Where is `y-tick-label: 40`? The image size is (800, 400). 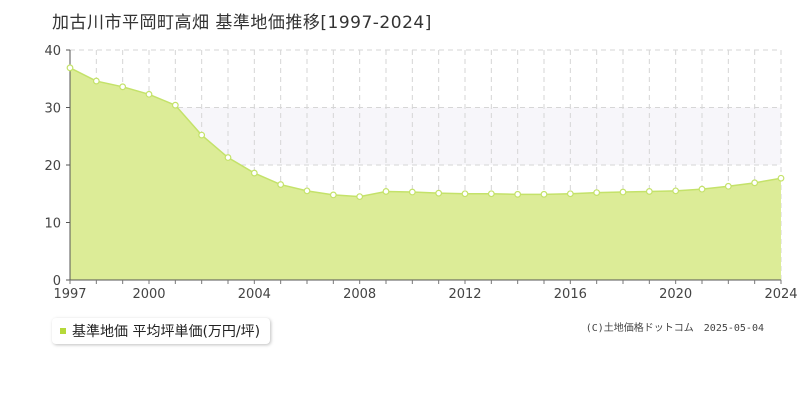
y-tick-label: 40 is located at coordinates (52, 51).